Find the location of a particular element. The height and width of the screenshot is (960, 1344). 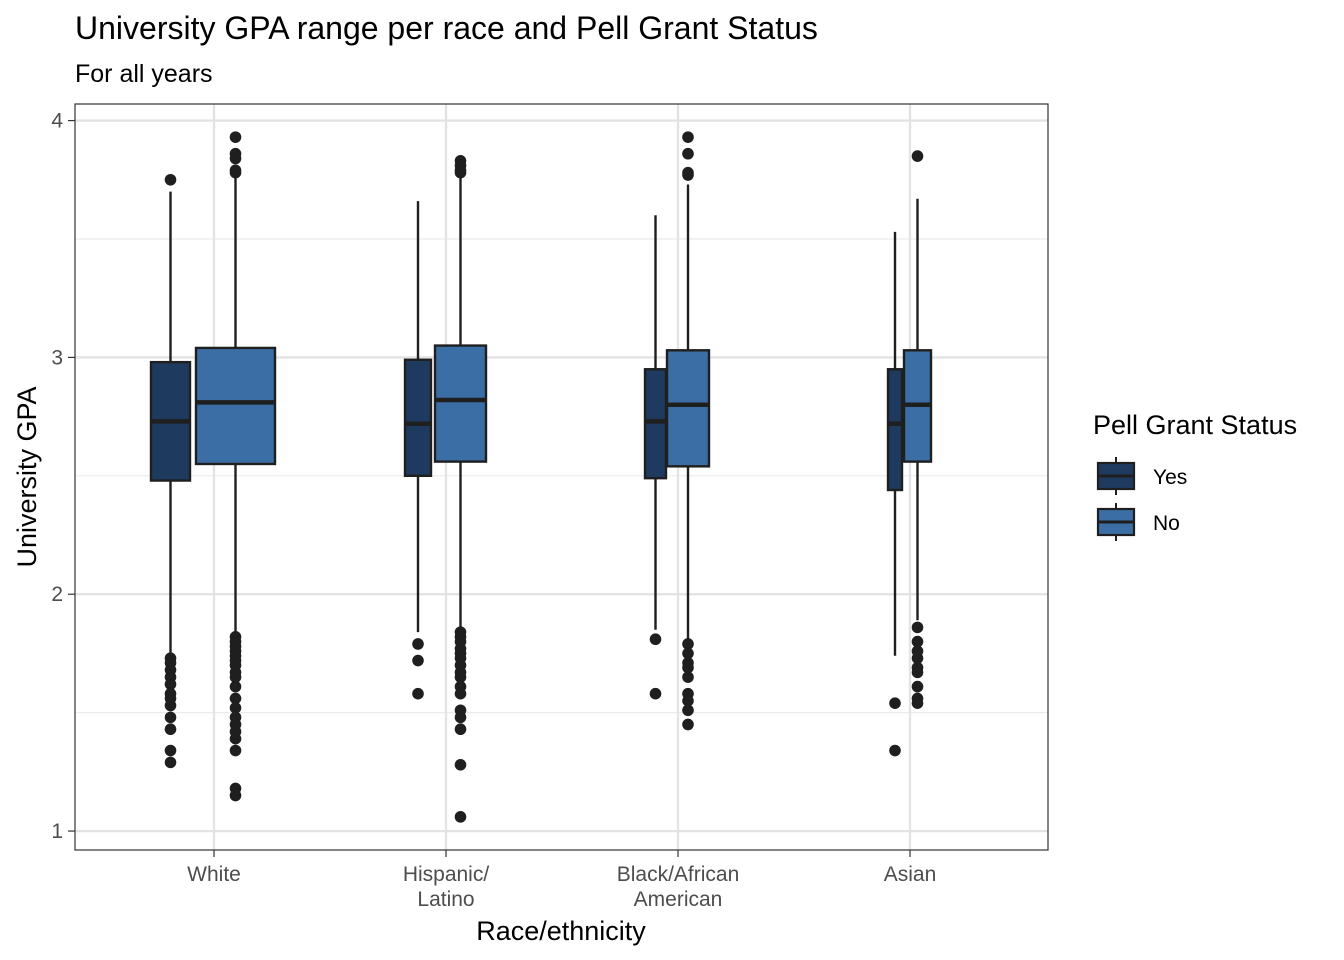

legend-title: Pell Grant Status is located at coordinates (1195, 425).